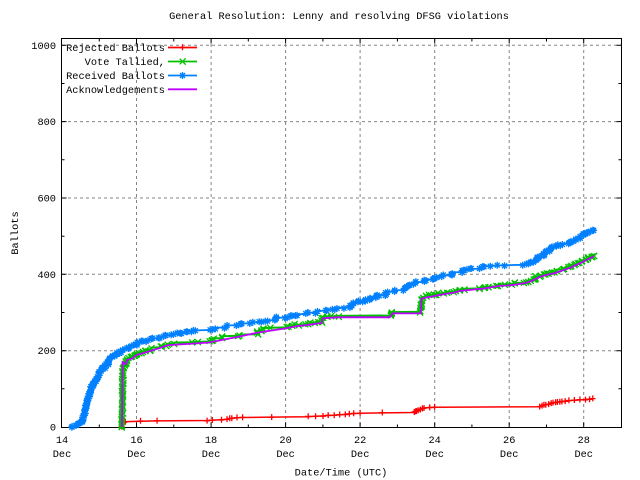 This screenshot has width=640, height=480. Describe the element at coordinates (46, 199) in the screenshot. I see `svg-text: 600` at that location.